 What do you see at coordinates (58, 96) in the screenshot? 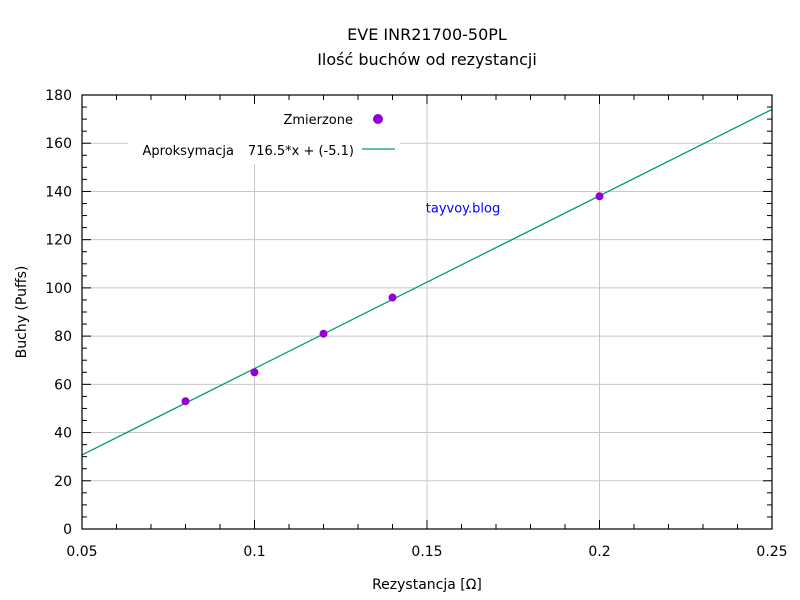
I see `y-tick-label: 180` at bounding box center [58, 96].